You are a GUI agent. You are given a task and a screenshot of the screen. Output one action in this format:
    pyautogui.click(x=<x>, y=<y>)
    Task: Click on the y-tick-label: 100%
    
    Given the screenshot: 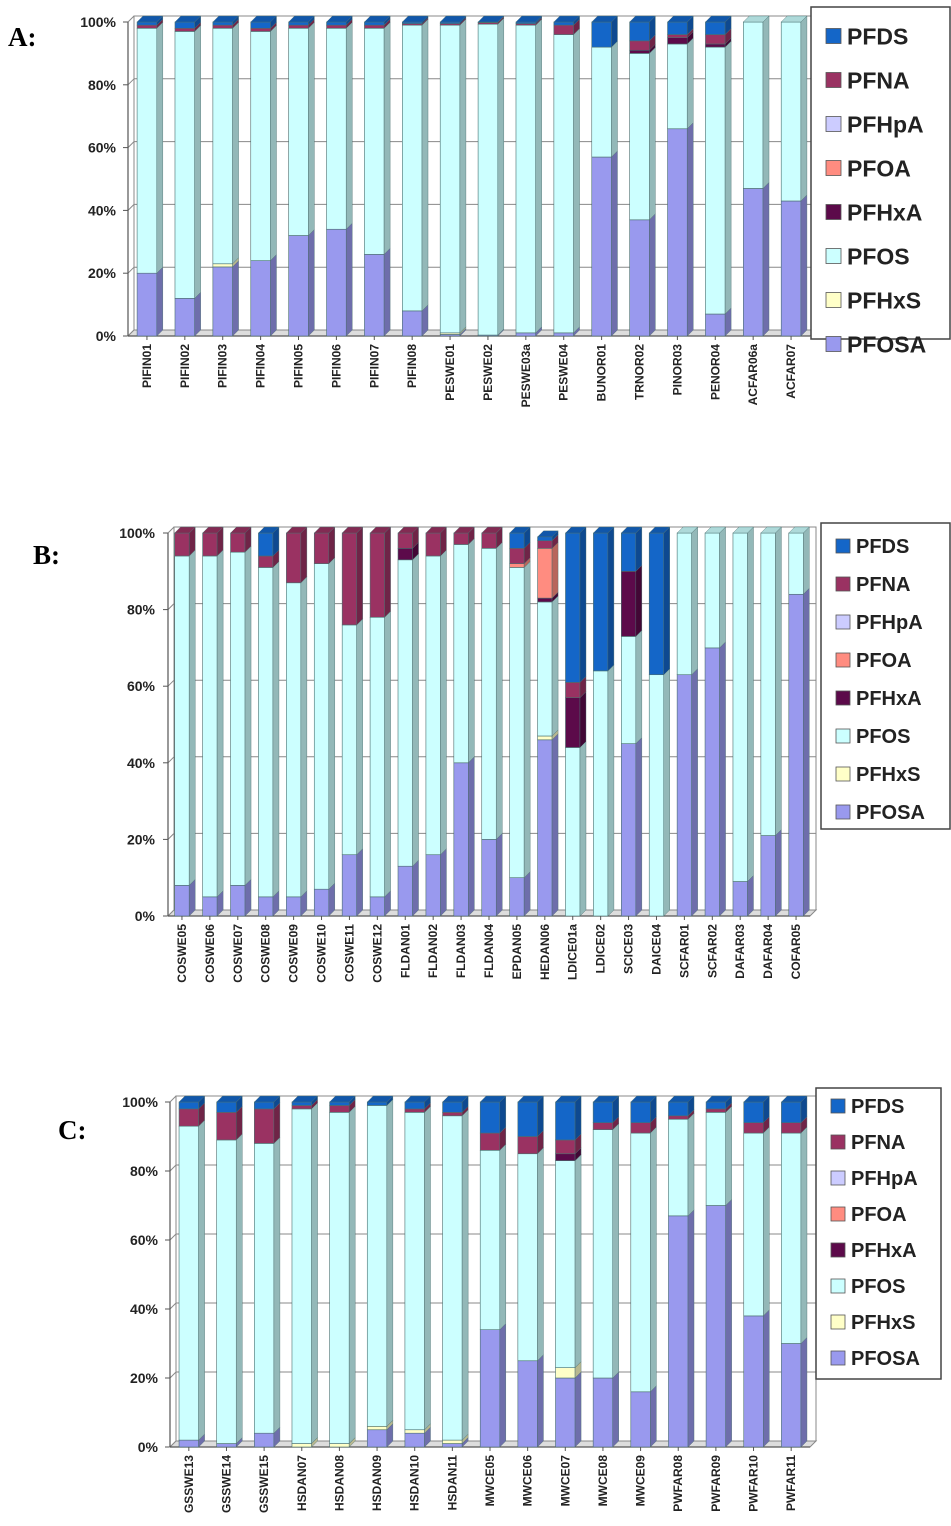 What is the action you would take?
    pyautogui.click(x=137, y=533)
    